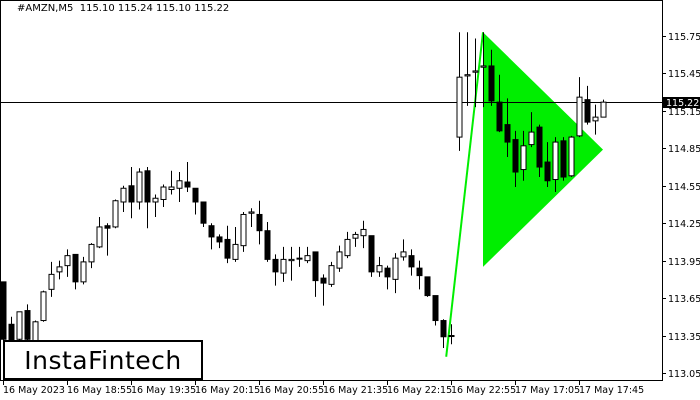 Image resolution: width=700 pixels, height=400 pixels. I want to click on current-price-marker: 115.22, so click(681, 103).